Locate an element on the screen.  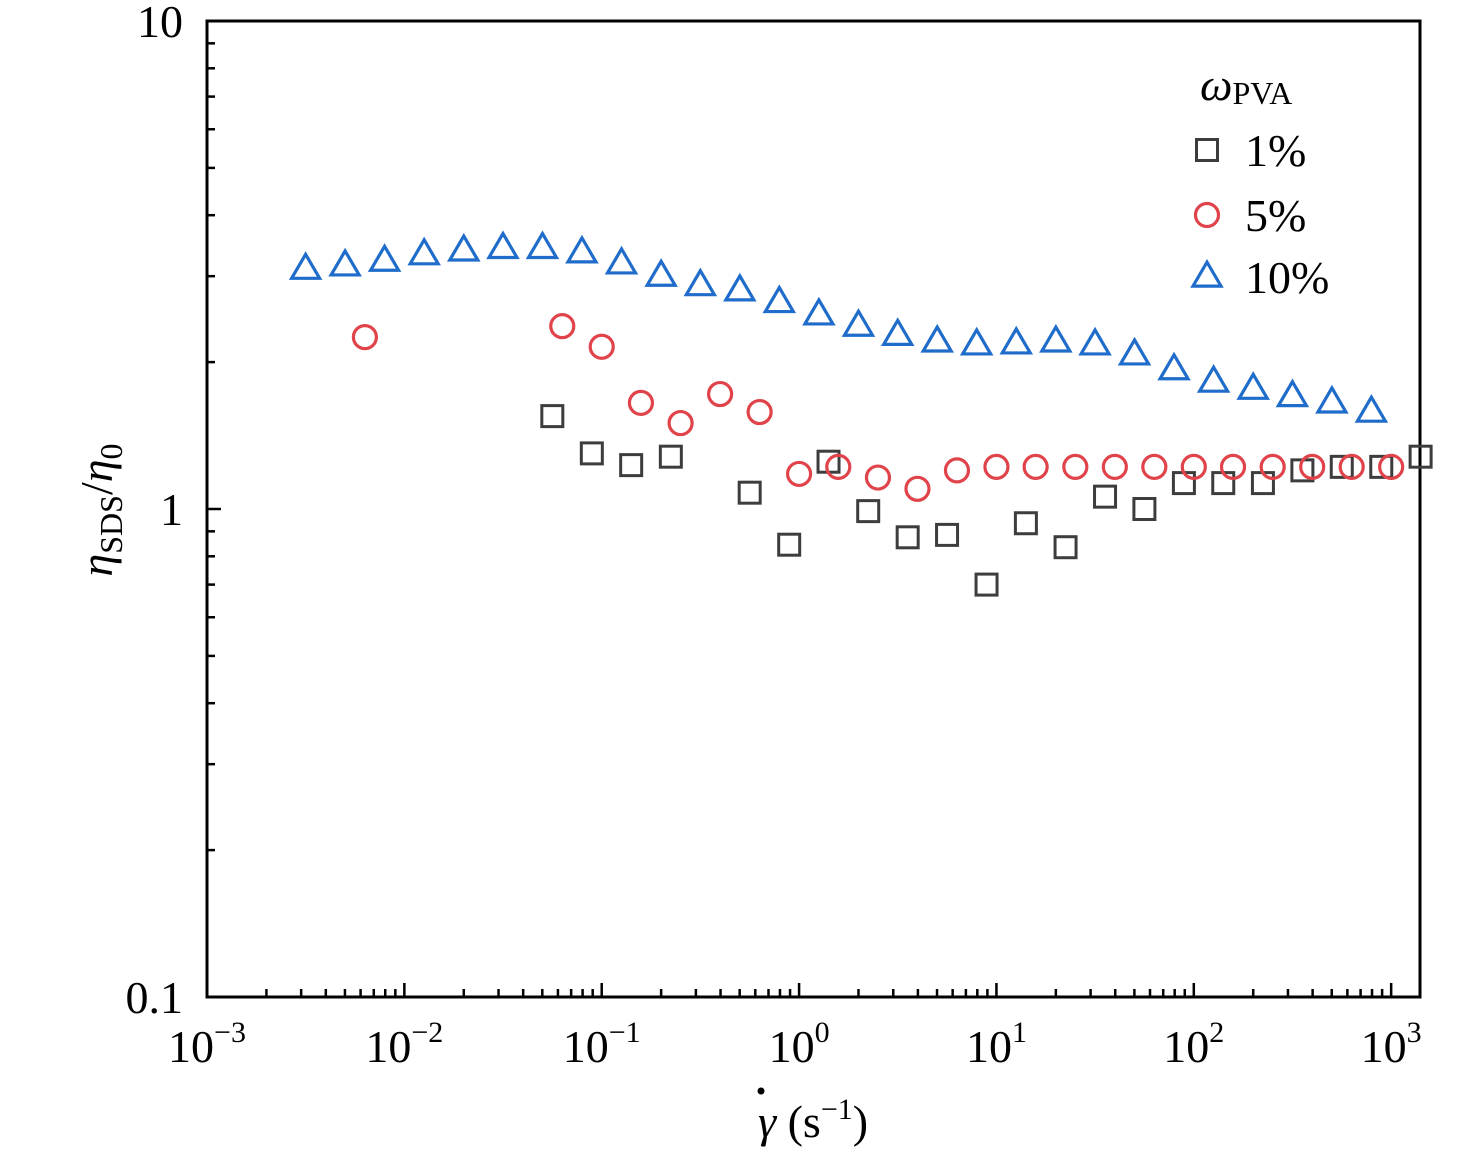
legend-title: ωPVA is located at coordinates (1246, 85).